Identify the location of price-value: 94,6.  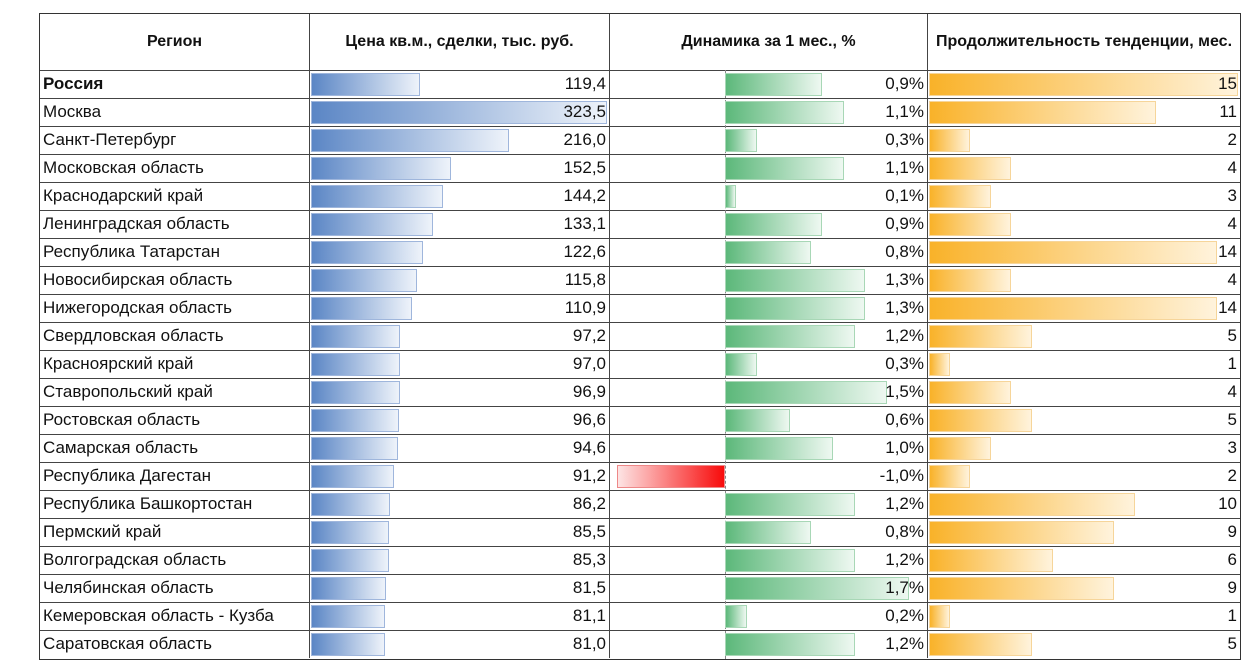
(589, 447).